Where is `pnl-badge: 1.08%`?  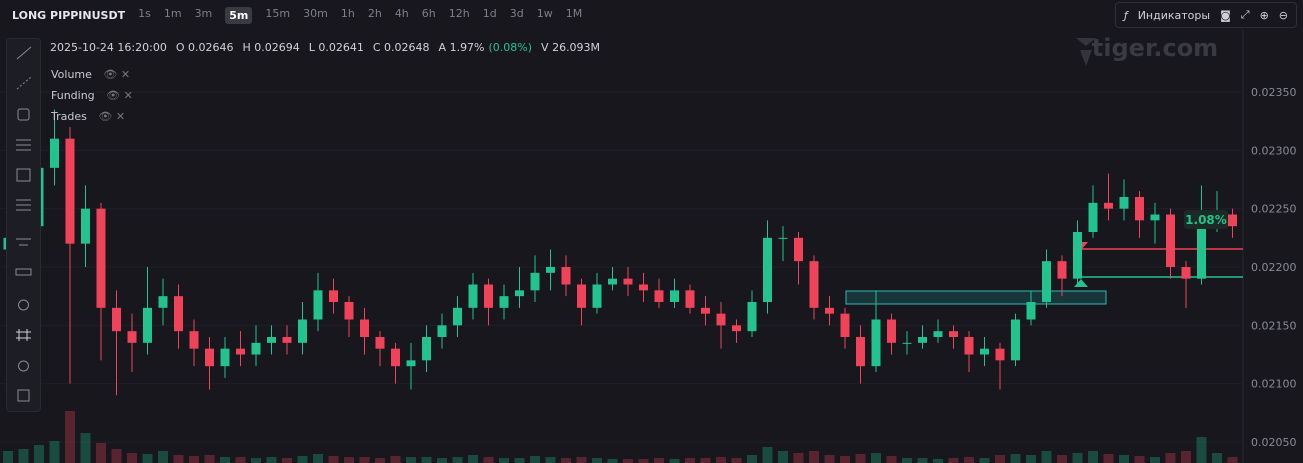 pnl-badge: 1.08% is located at coordinates (1206, 220).